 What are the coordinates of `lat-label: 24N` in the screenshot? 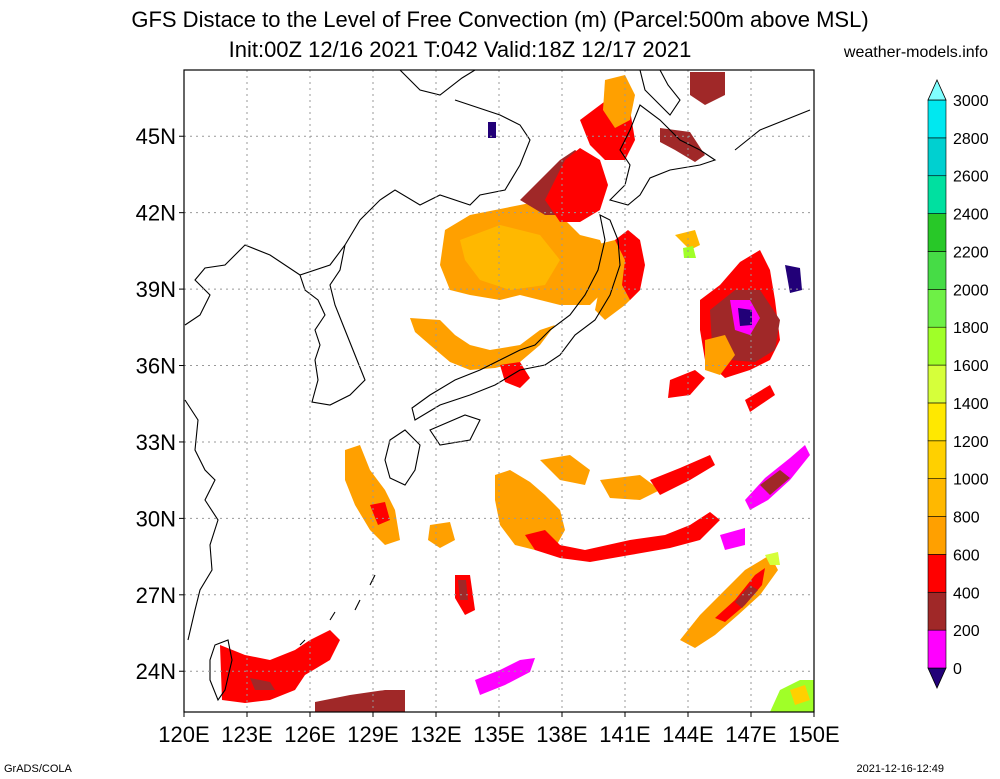 It's located at (156, 671).